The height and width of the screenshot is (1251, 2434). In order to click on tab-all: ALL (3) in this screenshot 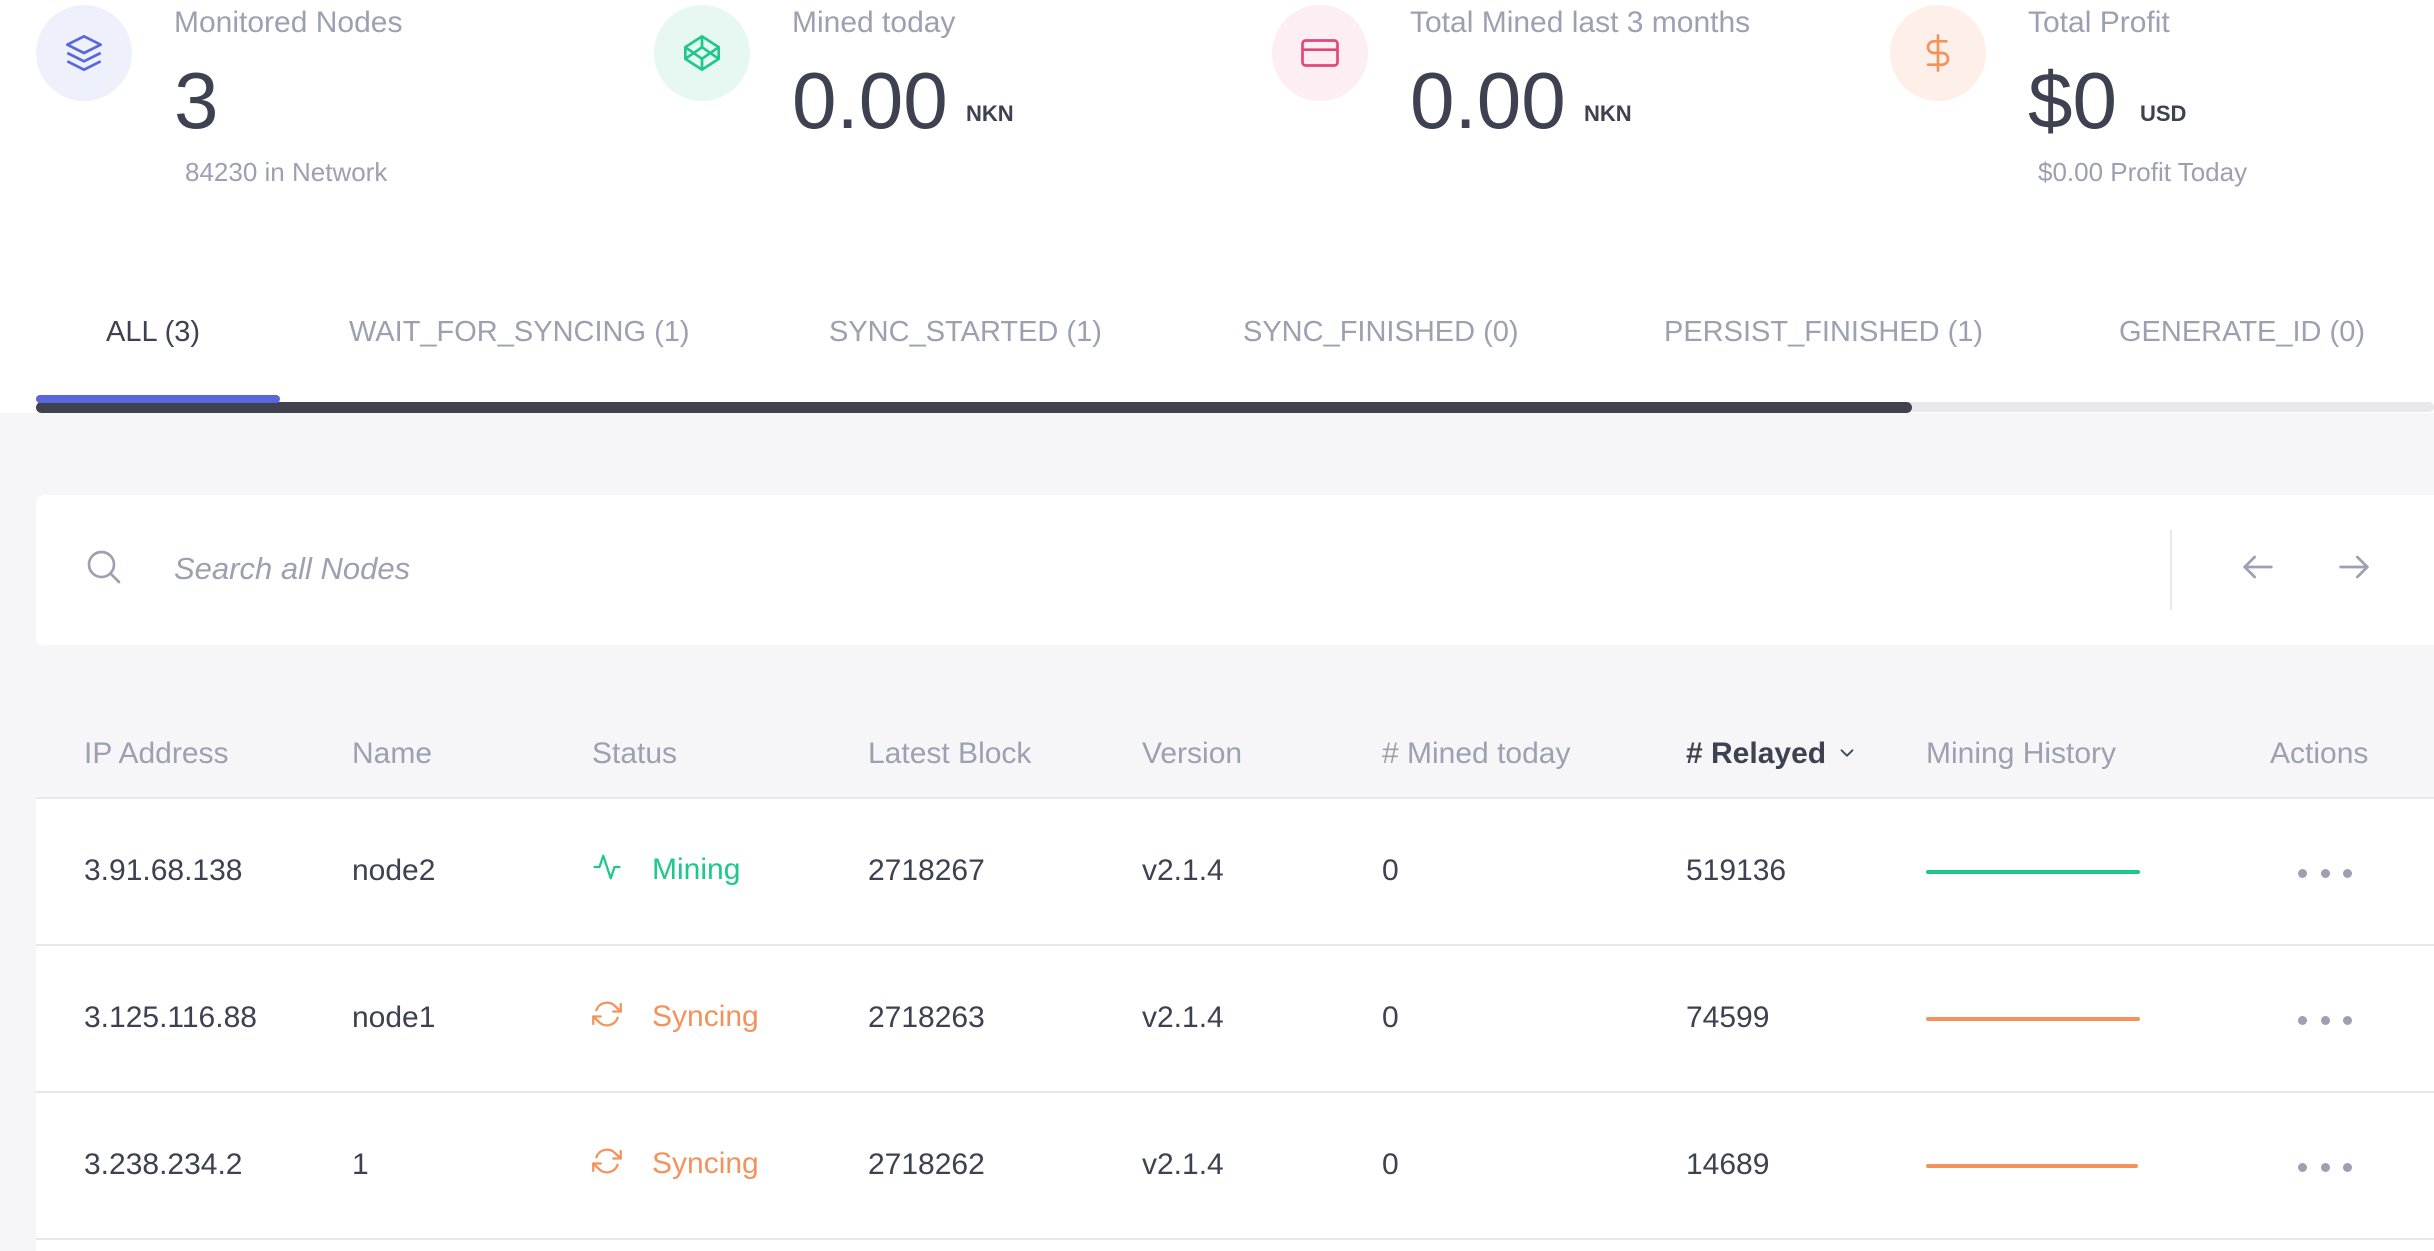, I will do `click(153, 332)`.